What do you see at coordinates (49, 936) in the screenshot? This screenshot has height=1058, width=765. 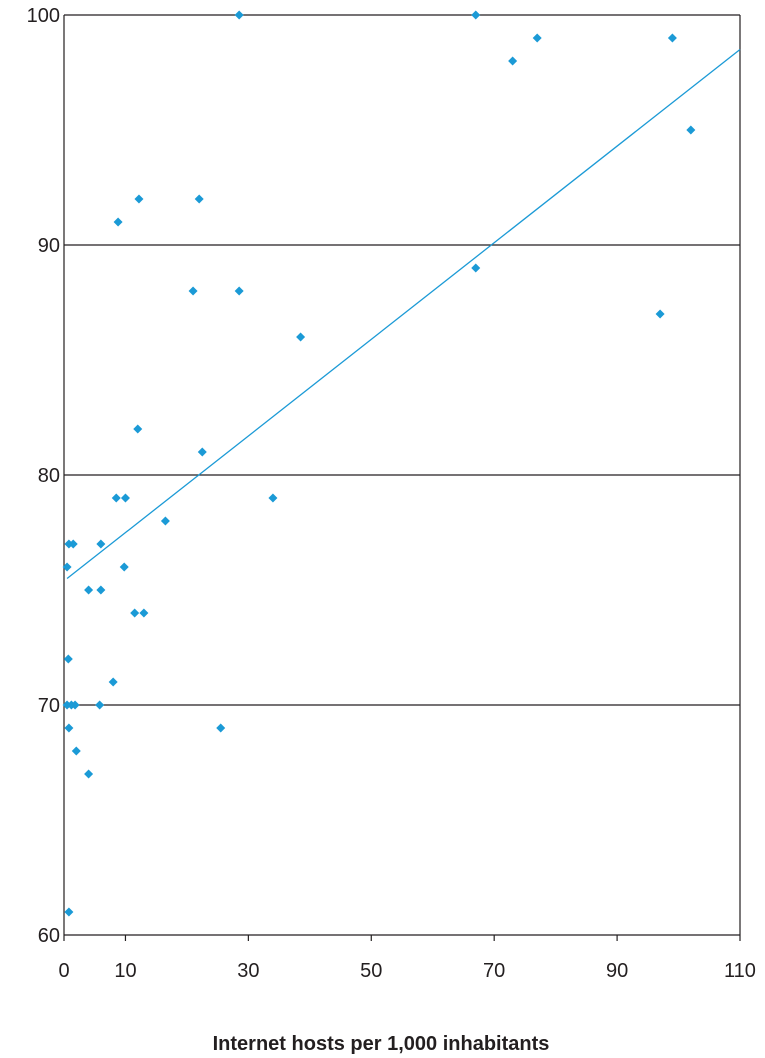 I see `y-tick-label: 60` at bounding box center [49, 936].